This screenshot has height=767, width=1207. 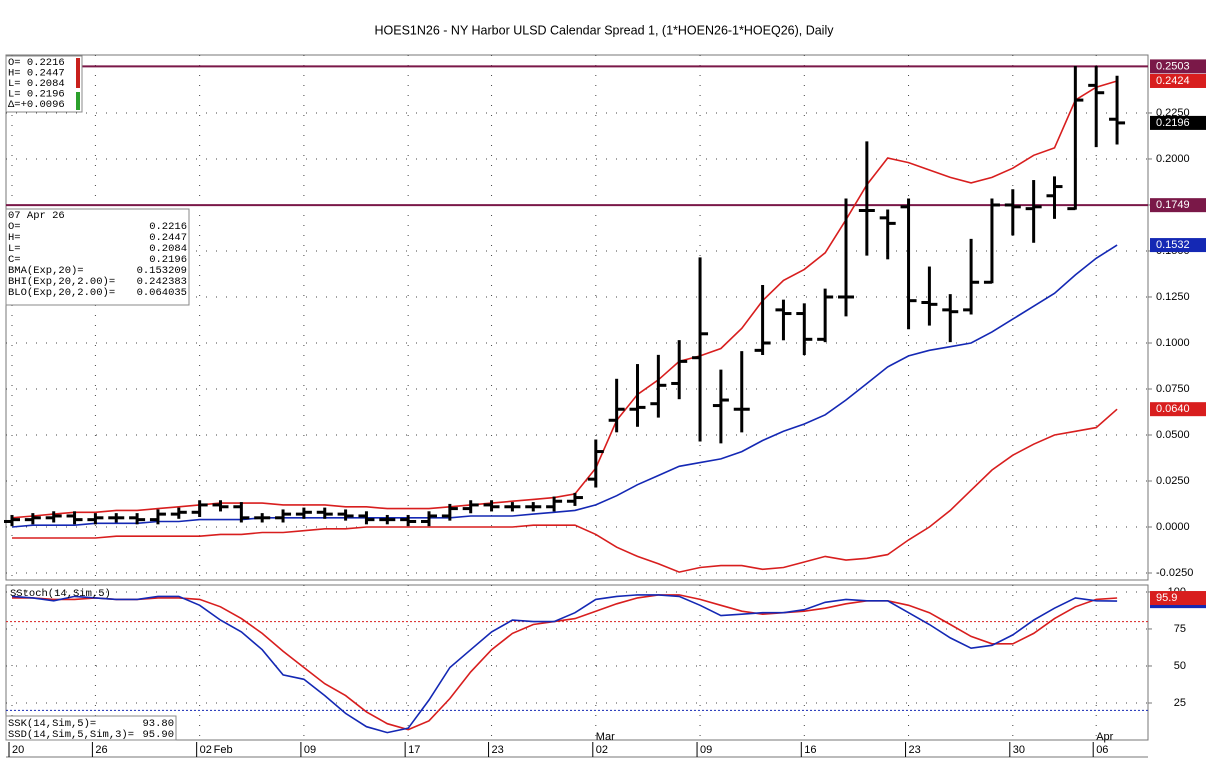 I want to click on price-badge-label: 95.9, so click(x=1166, y=598).